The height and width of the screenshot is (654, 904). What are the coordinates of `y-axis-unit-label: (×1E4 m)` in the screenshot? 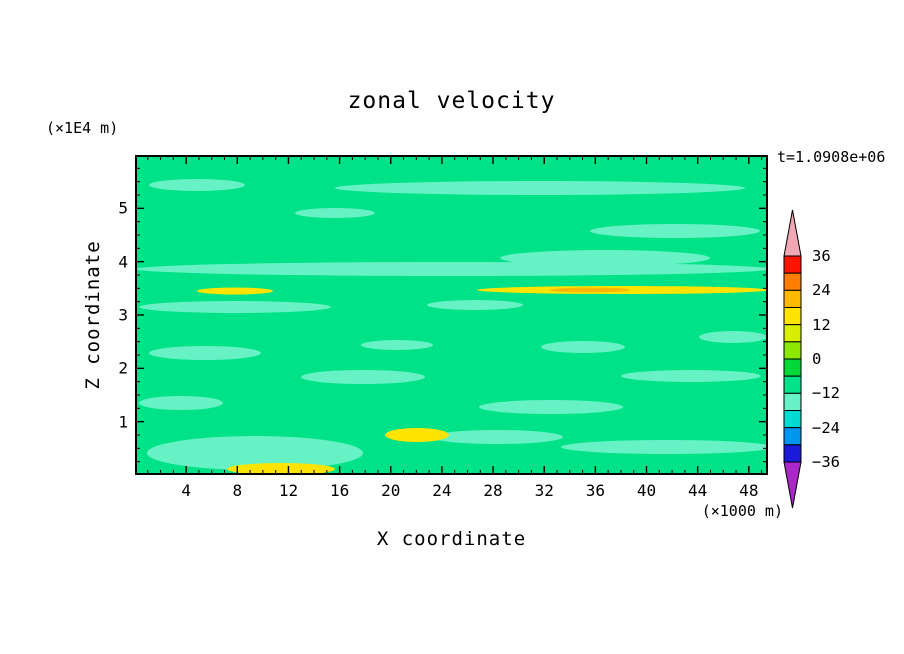 It's located at (82, 128).